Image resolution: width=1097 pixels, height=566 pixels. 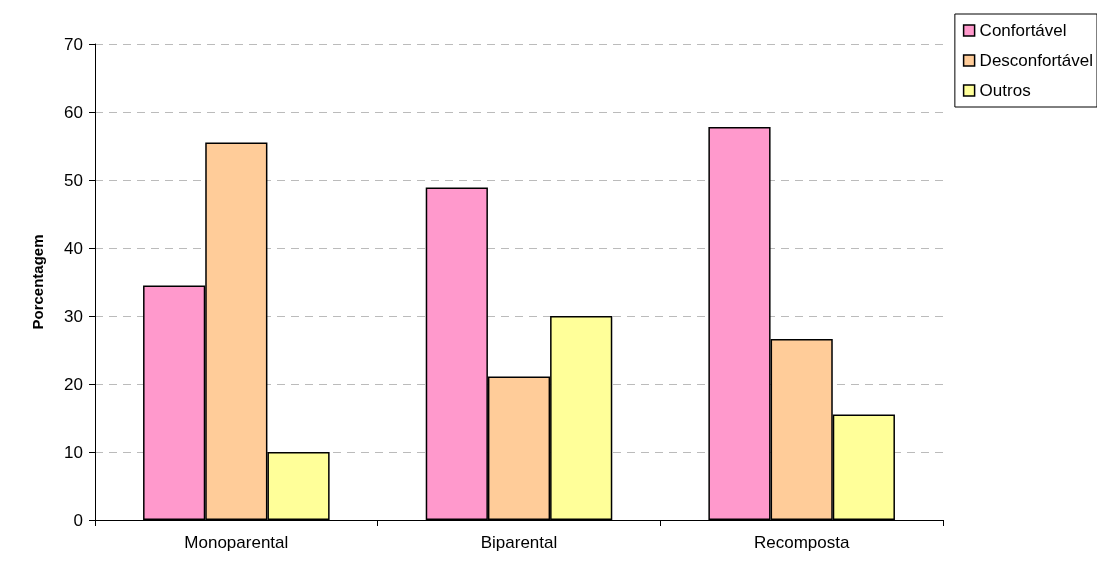 I want to click on y-tick-label: 50, so click(x=73, y=180).